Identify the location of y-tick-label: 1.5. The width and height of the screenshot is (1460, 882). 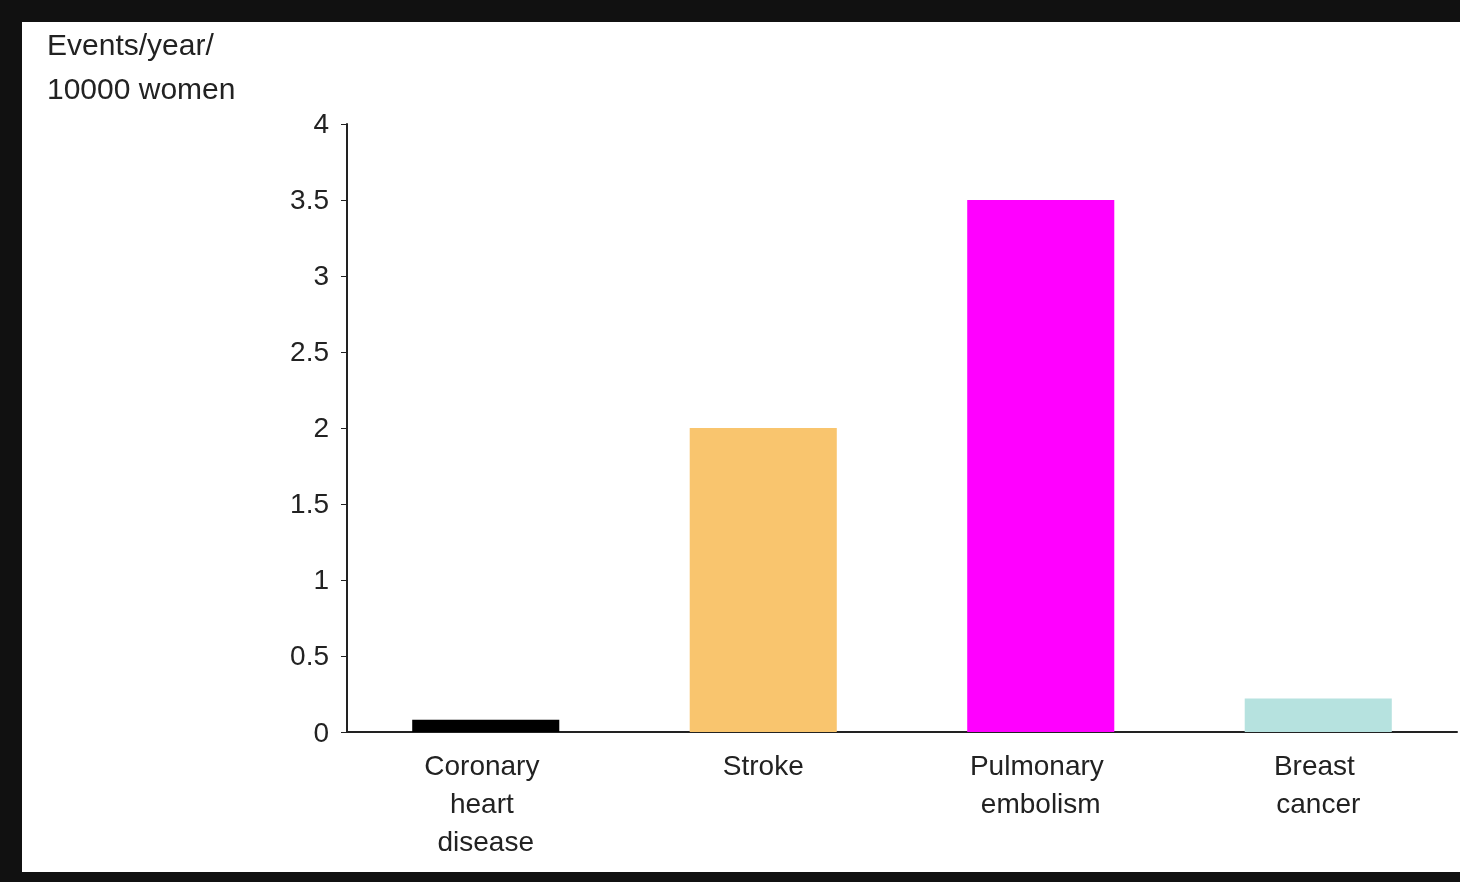
(309, 504).